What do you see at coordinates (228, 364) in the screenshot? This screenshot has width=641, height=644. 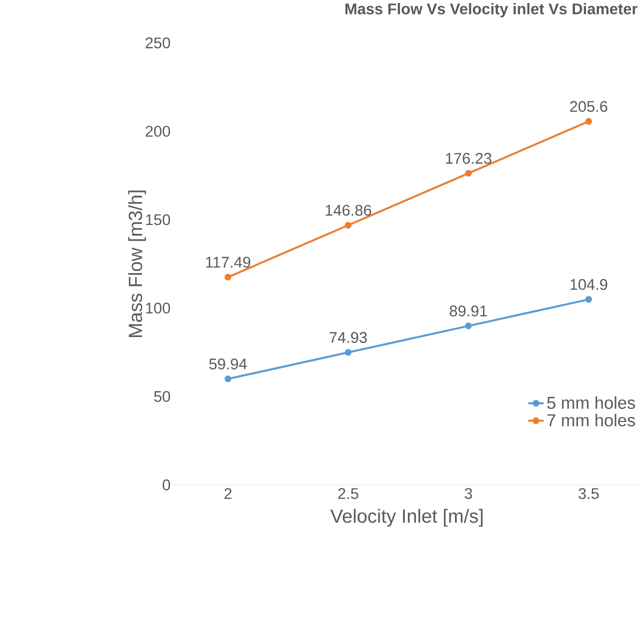 I see `data-label: 59.94` at bounding box center [228, 364].